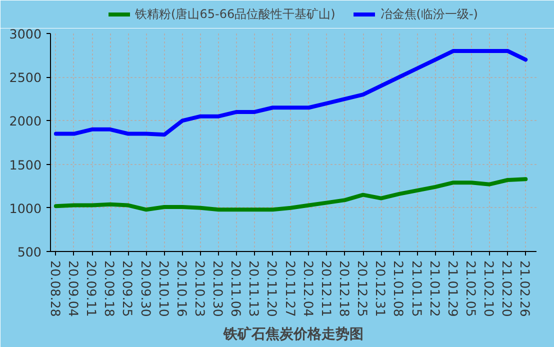 The image size is (554, 347). Describe the element at coordinates (326, 288) in the screenshot. I see `x-tick-label: 20.12.11` at that location.